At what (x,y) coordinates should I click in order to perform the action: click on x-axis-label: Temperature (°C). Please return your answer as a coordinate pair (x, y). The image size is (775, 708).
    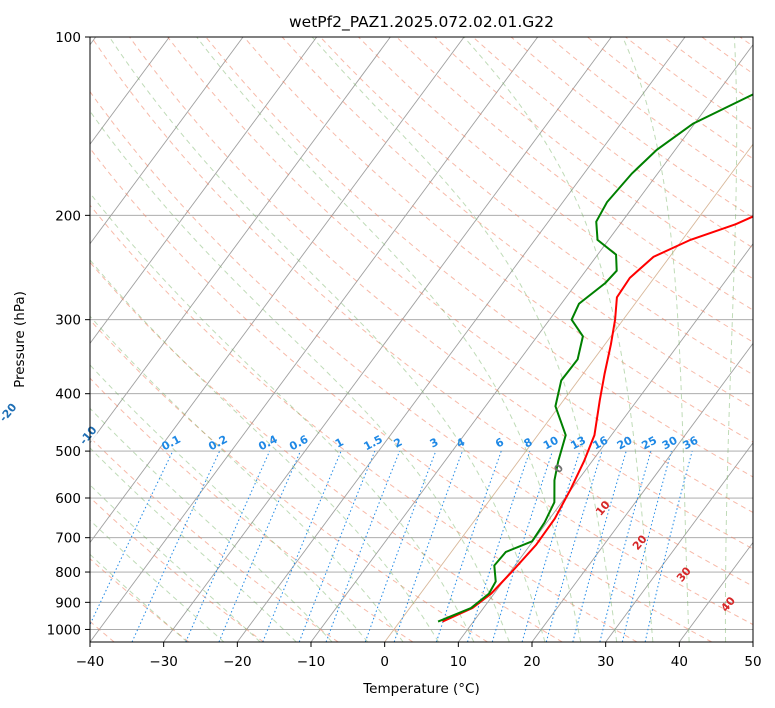
    Looking at the image, I should click on (421, 689).